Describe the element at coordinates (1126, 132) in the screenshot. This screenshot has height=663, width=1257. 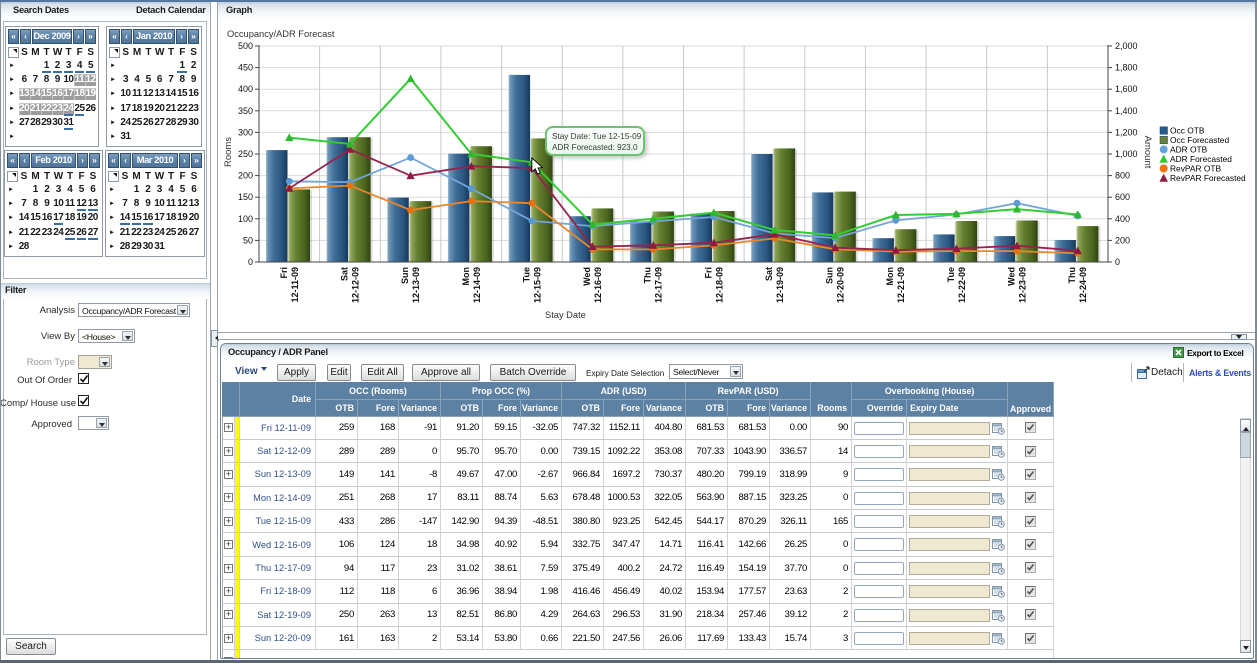
I see `svg-text: 1,200` at that location.